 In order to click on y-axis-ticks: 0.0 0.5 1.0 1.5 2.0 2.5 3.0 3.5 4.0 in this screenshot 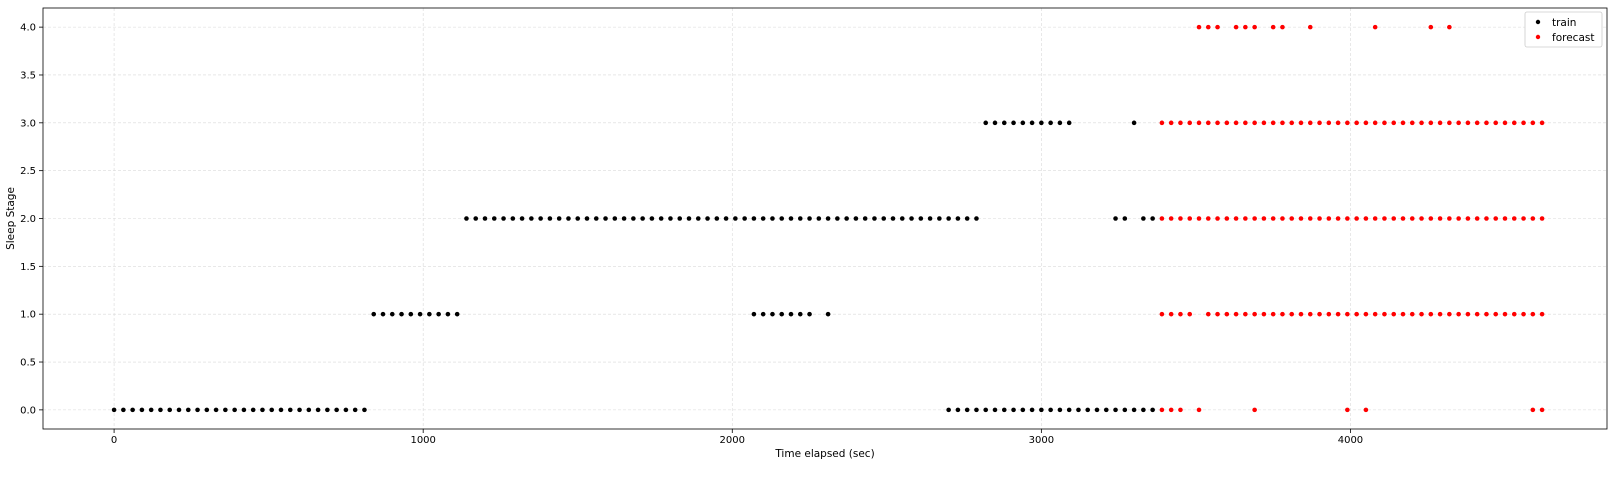, I will do `click(31, 219)`.